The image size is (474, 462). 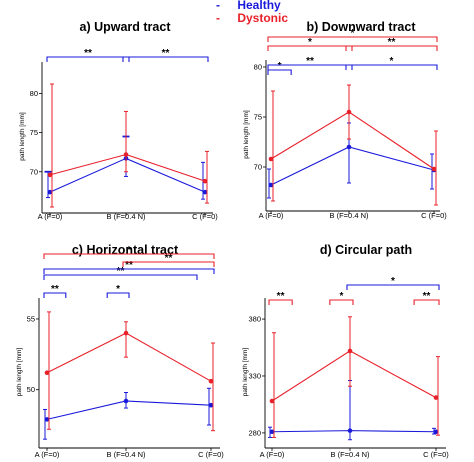 I want to click on y-tick-label: 70, so click(x=258, y=167).